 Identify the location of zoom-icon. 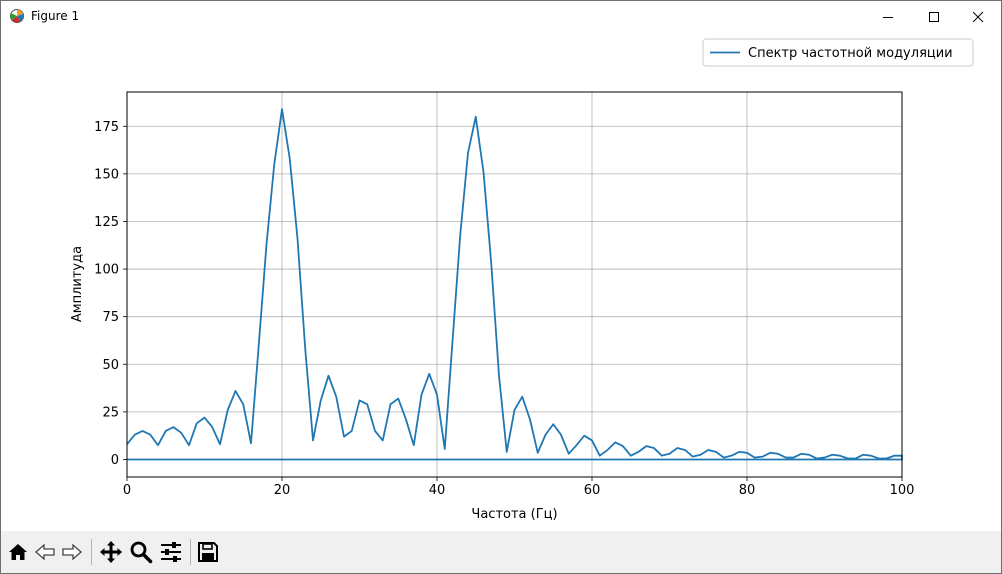
(141, 552).